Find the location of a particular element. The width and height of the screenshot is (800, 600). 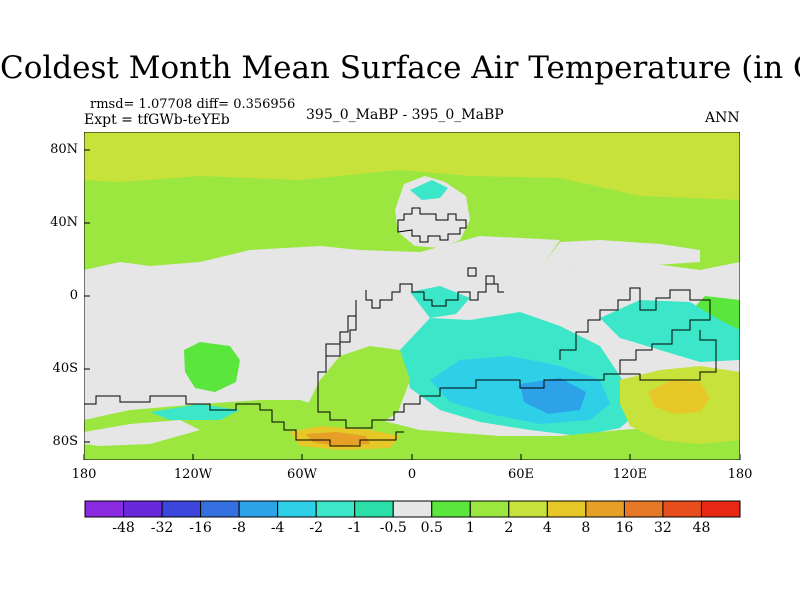

colorbar is located at coordinates (412, 509).